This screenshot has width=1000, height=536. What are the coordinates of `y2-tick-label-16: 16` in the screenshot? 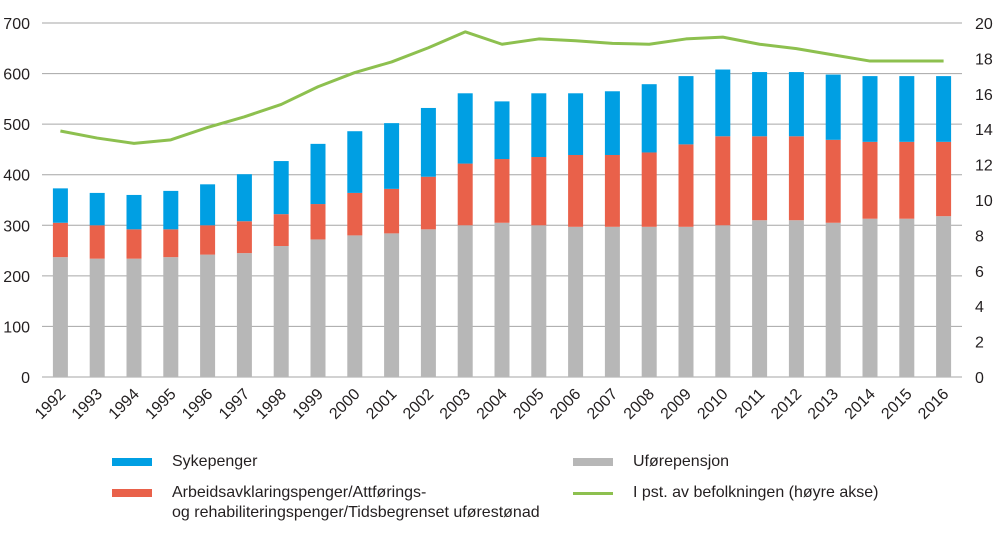 It's located at (984, 95).